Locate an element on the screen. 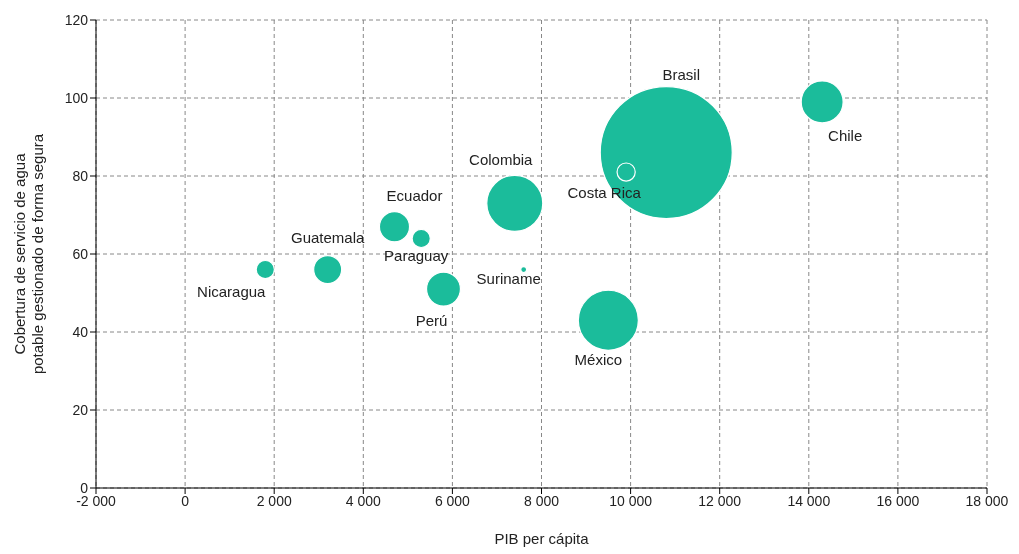  x-tick-label: 6 000 is located at coordinates (452, 500).